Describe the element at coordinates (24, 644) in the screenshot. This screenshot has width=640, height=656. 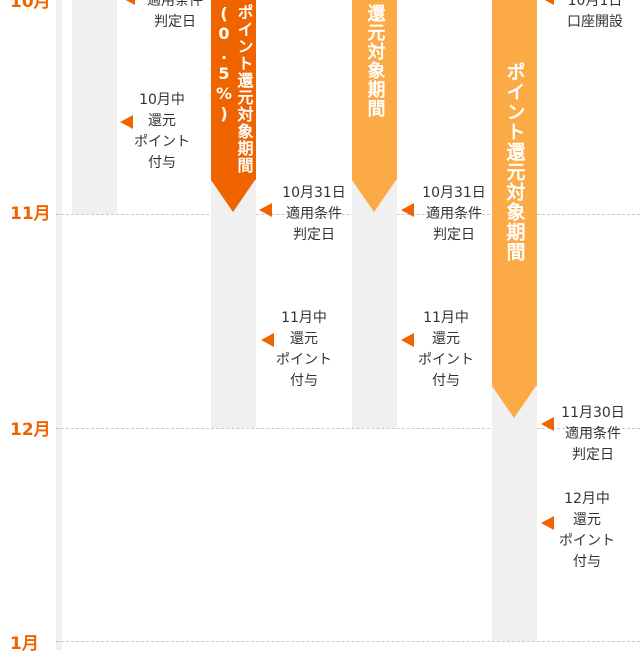
I see `month-label-jan: 1月` at that location.